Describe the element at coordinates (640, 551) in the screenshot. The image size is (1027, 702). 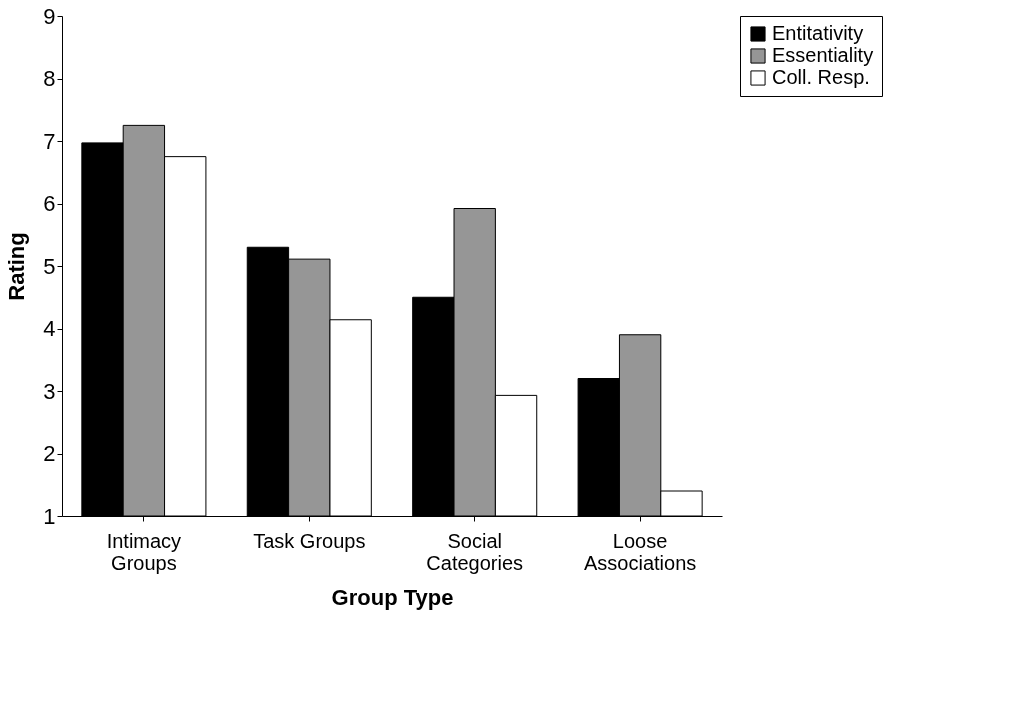
I see `x-tick-label: Loose Associations` at that location.